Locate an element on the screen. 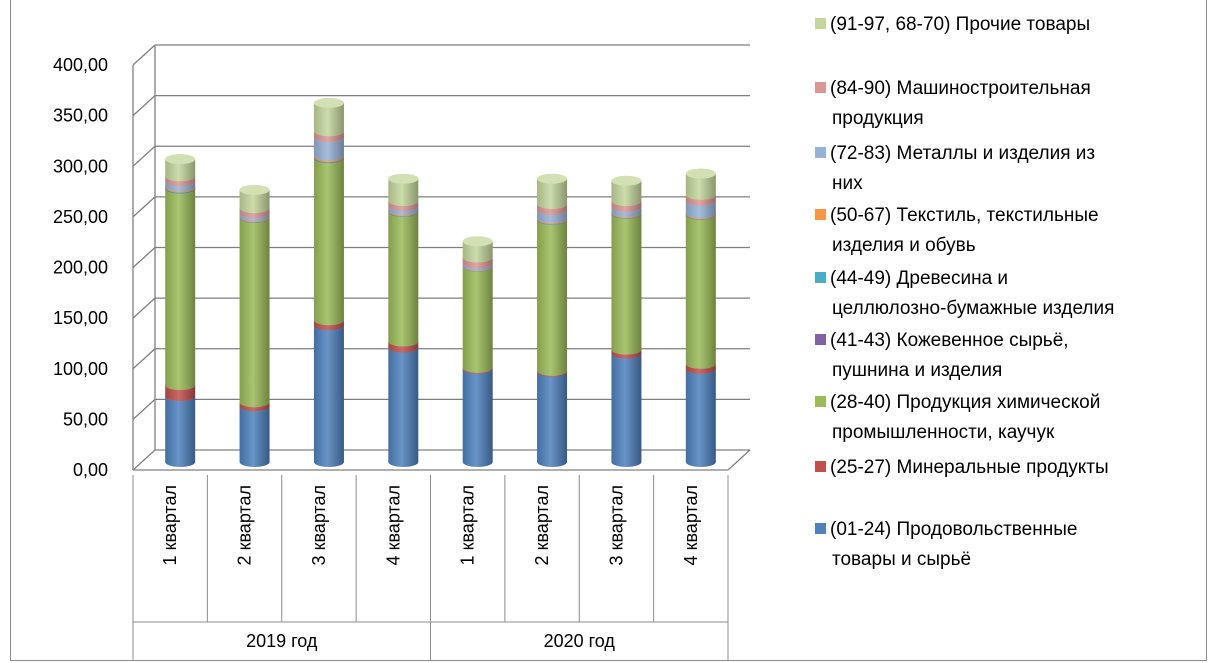  legend-label: (01-24) Продовольственные is located at coordinates (953, 529).